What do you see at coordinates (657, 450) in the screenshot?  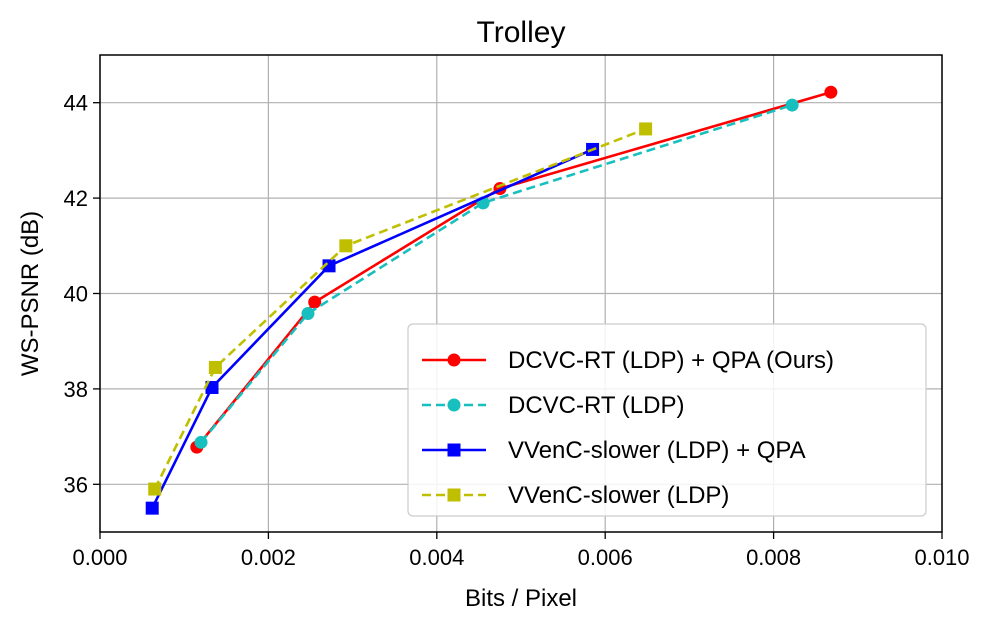 I see `legend-label: VVenC-slower (LDP) + QPA` at bounding box center [657, 450].